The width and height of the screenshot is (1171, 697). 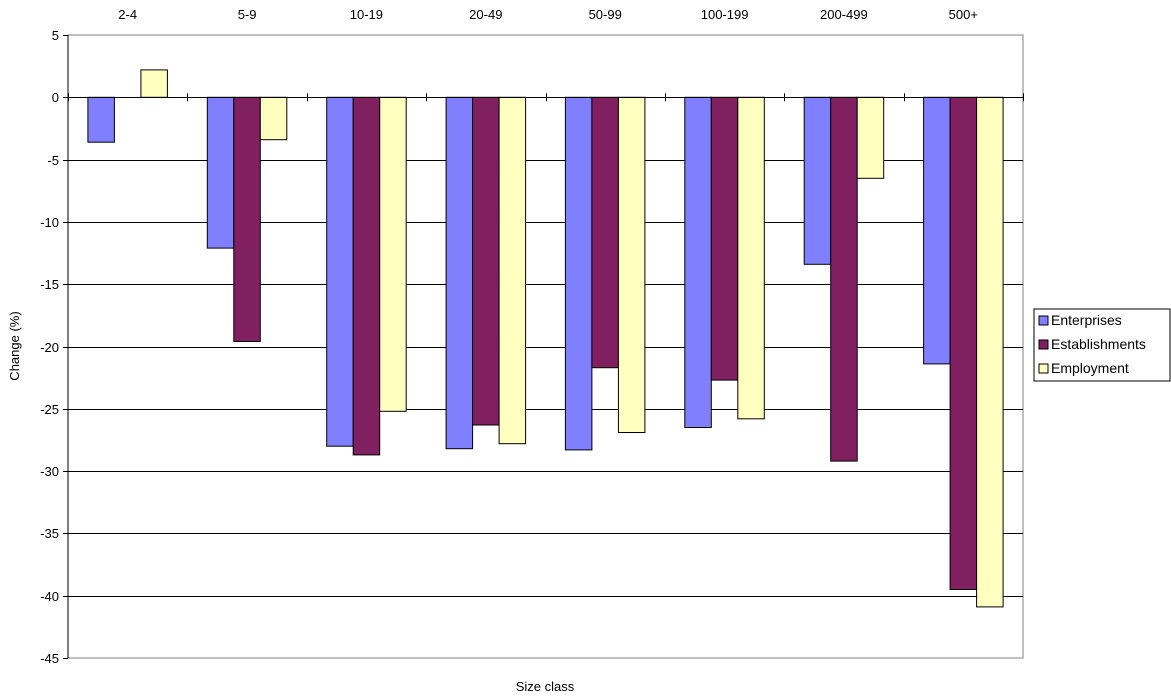 What do you see at coordinates (49, 284) in the screenshot?
I see `y-tick-label: -15` at bounding box center [49, 284].